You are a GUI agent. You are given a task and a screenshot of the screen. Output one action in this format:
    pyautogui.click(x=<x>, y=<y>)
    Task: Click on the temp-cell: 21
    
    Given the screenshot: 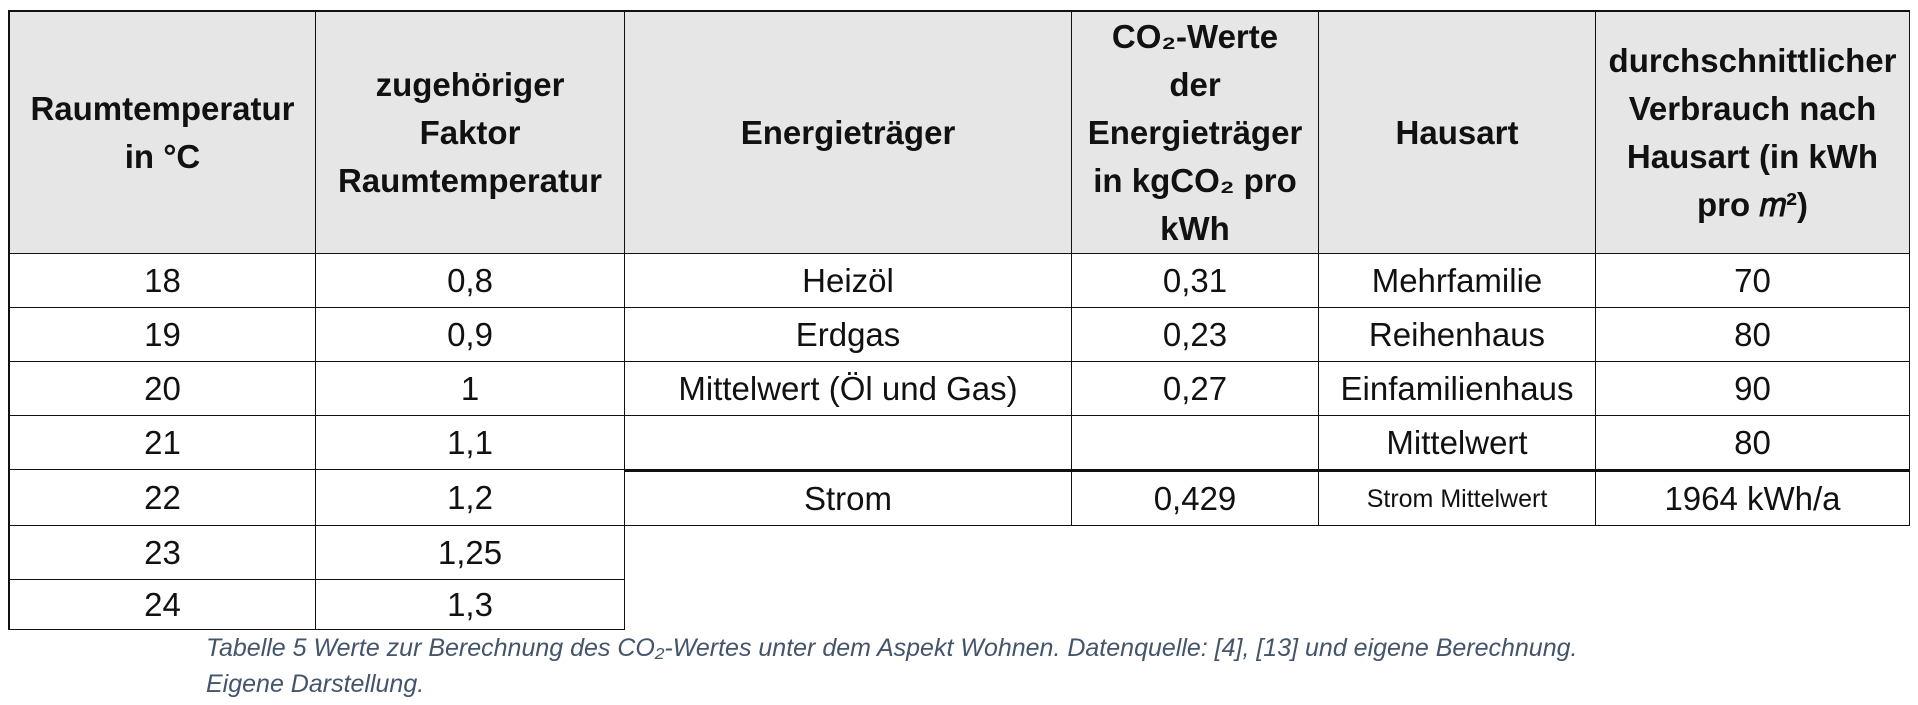 What is the action you would take?
    pyautogui.click(x=163, y=443)
    